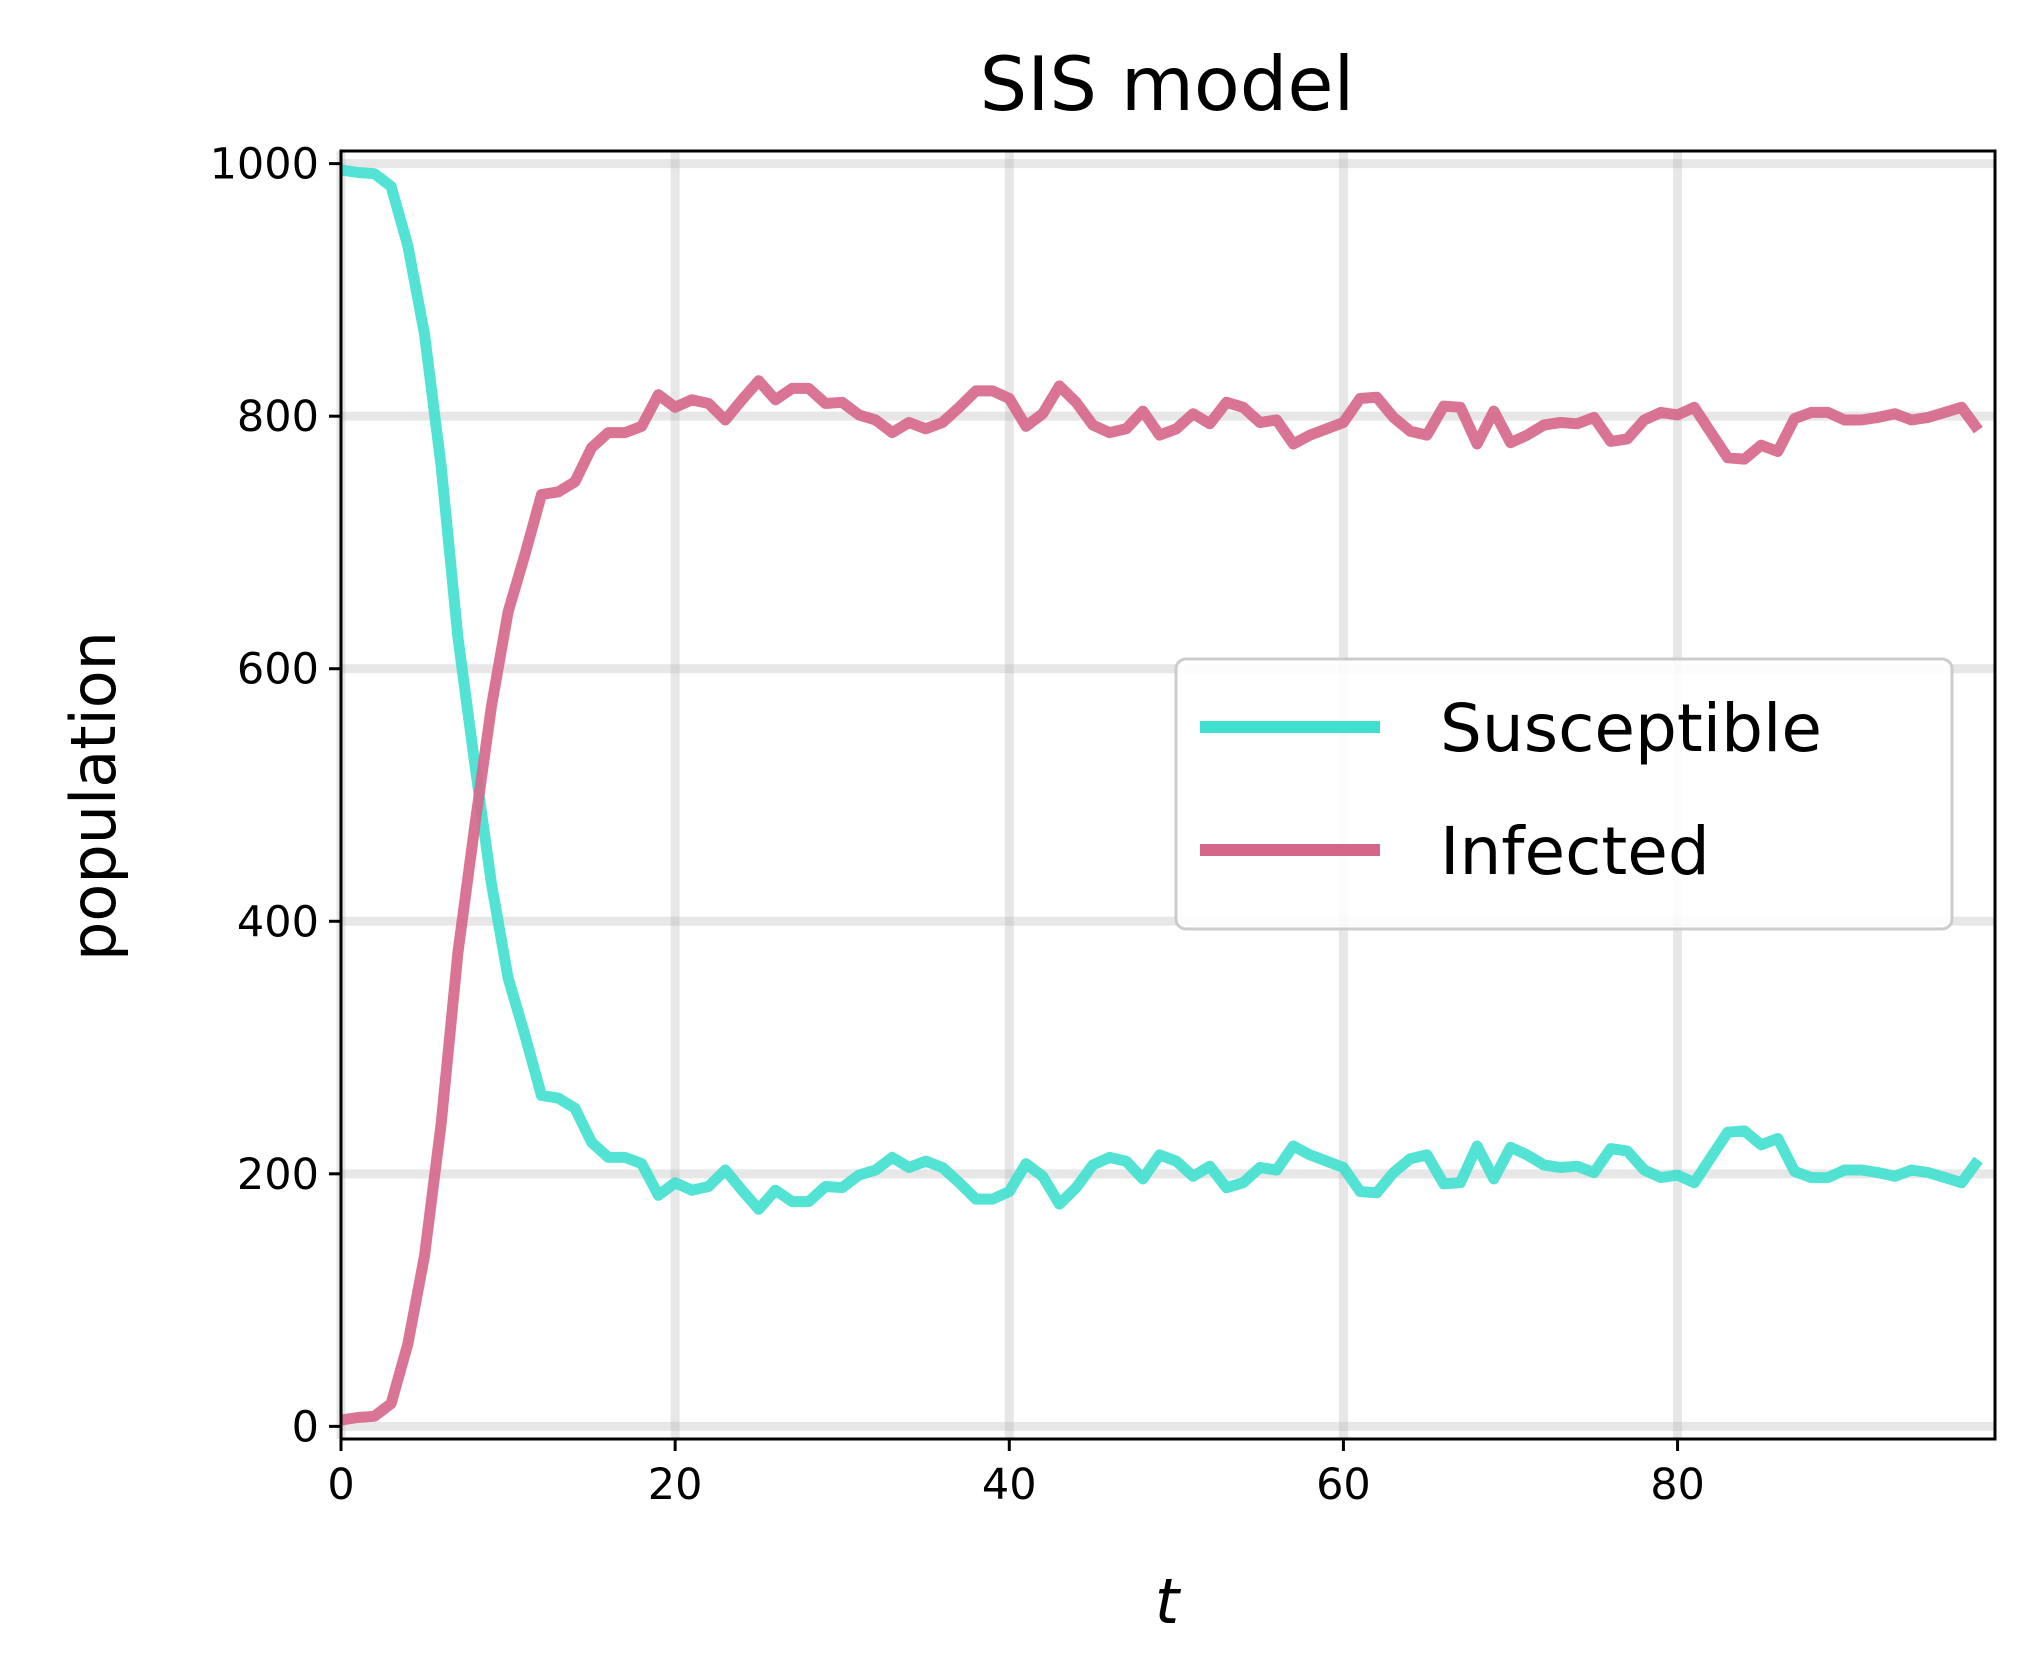  What do you see at coordinates (1343, 1485) in the screenshot?
I see `x-tick-label: 60` at bounding box center [1343, 1485].